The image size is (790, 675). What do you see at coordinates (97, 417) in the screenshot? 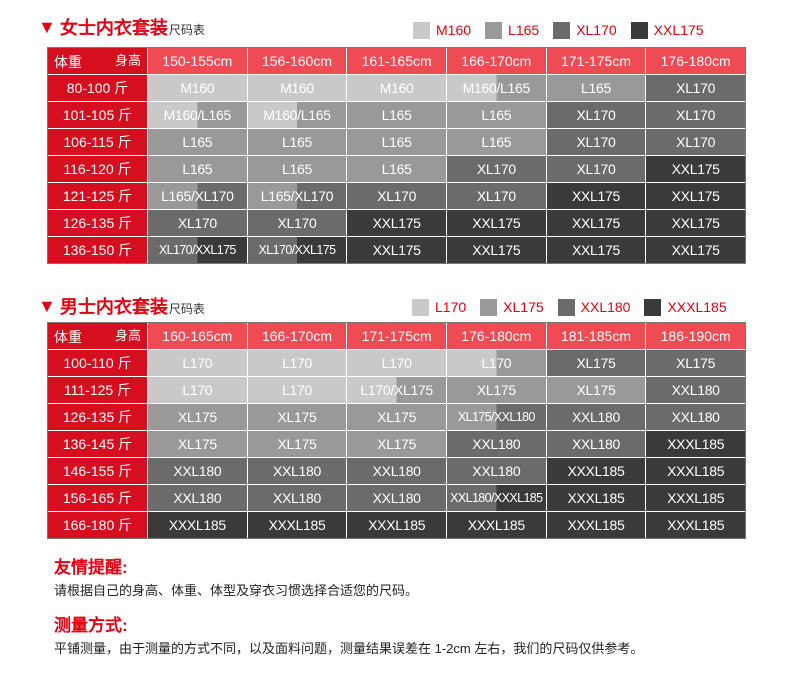
I see `row-header: 126-135 斤` at bounding box center [97, 417].